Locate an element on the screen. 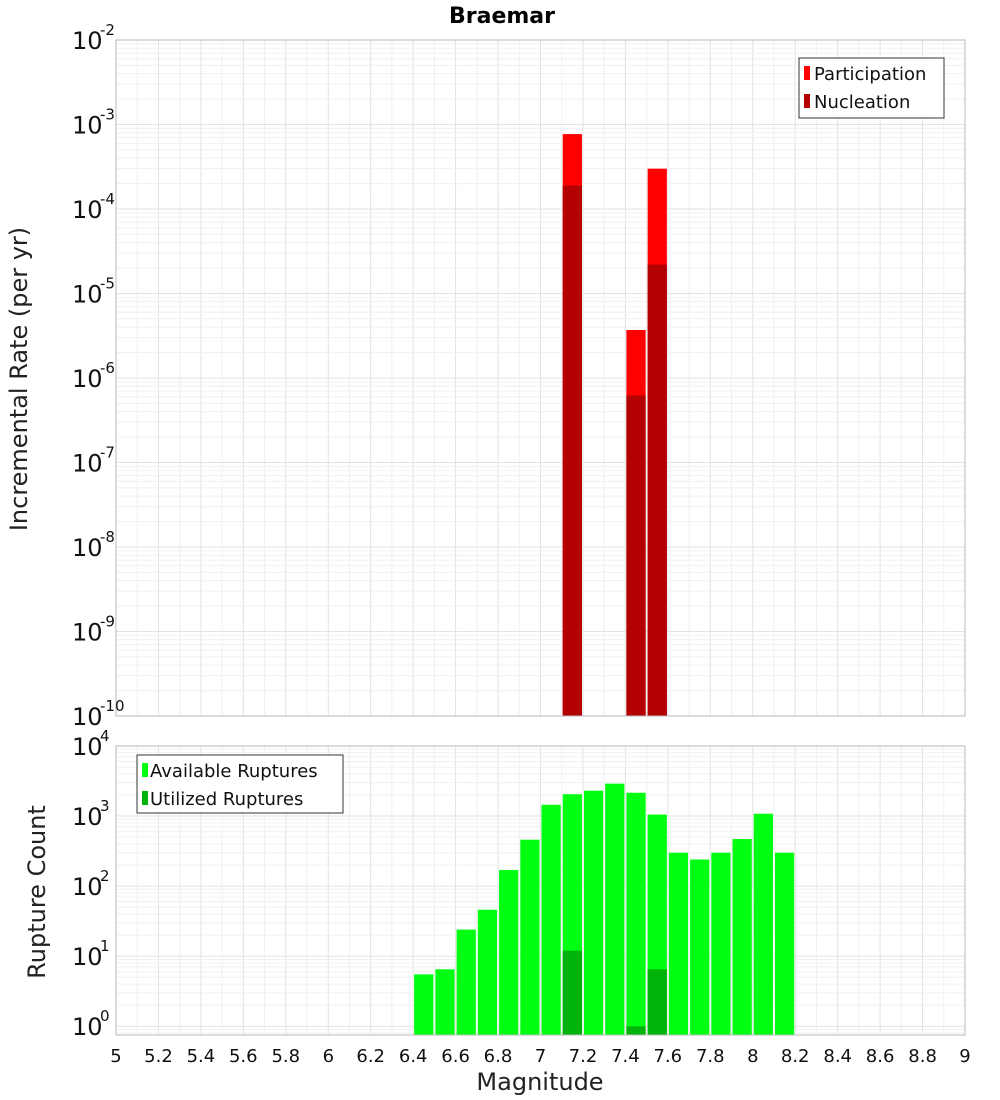 The image size is (1000, 1100). y-tick-exponent: -2 is located at coordinates (107, 30).